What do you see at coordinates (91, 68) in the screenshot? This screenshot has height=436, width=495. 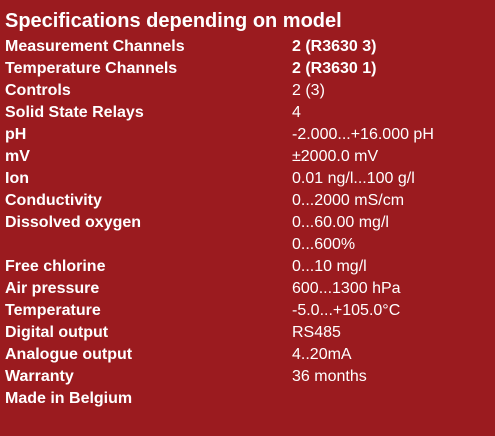 I see `spec-label: Temperature Channels` at bounding box center [91, 68].